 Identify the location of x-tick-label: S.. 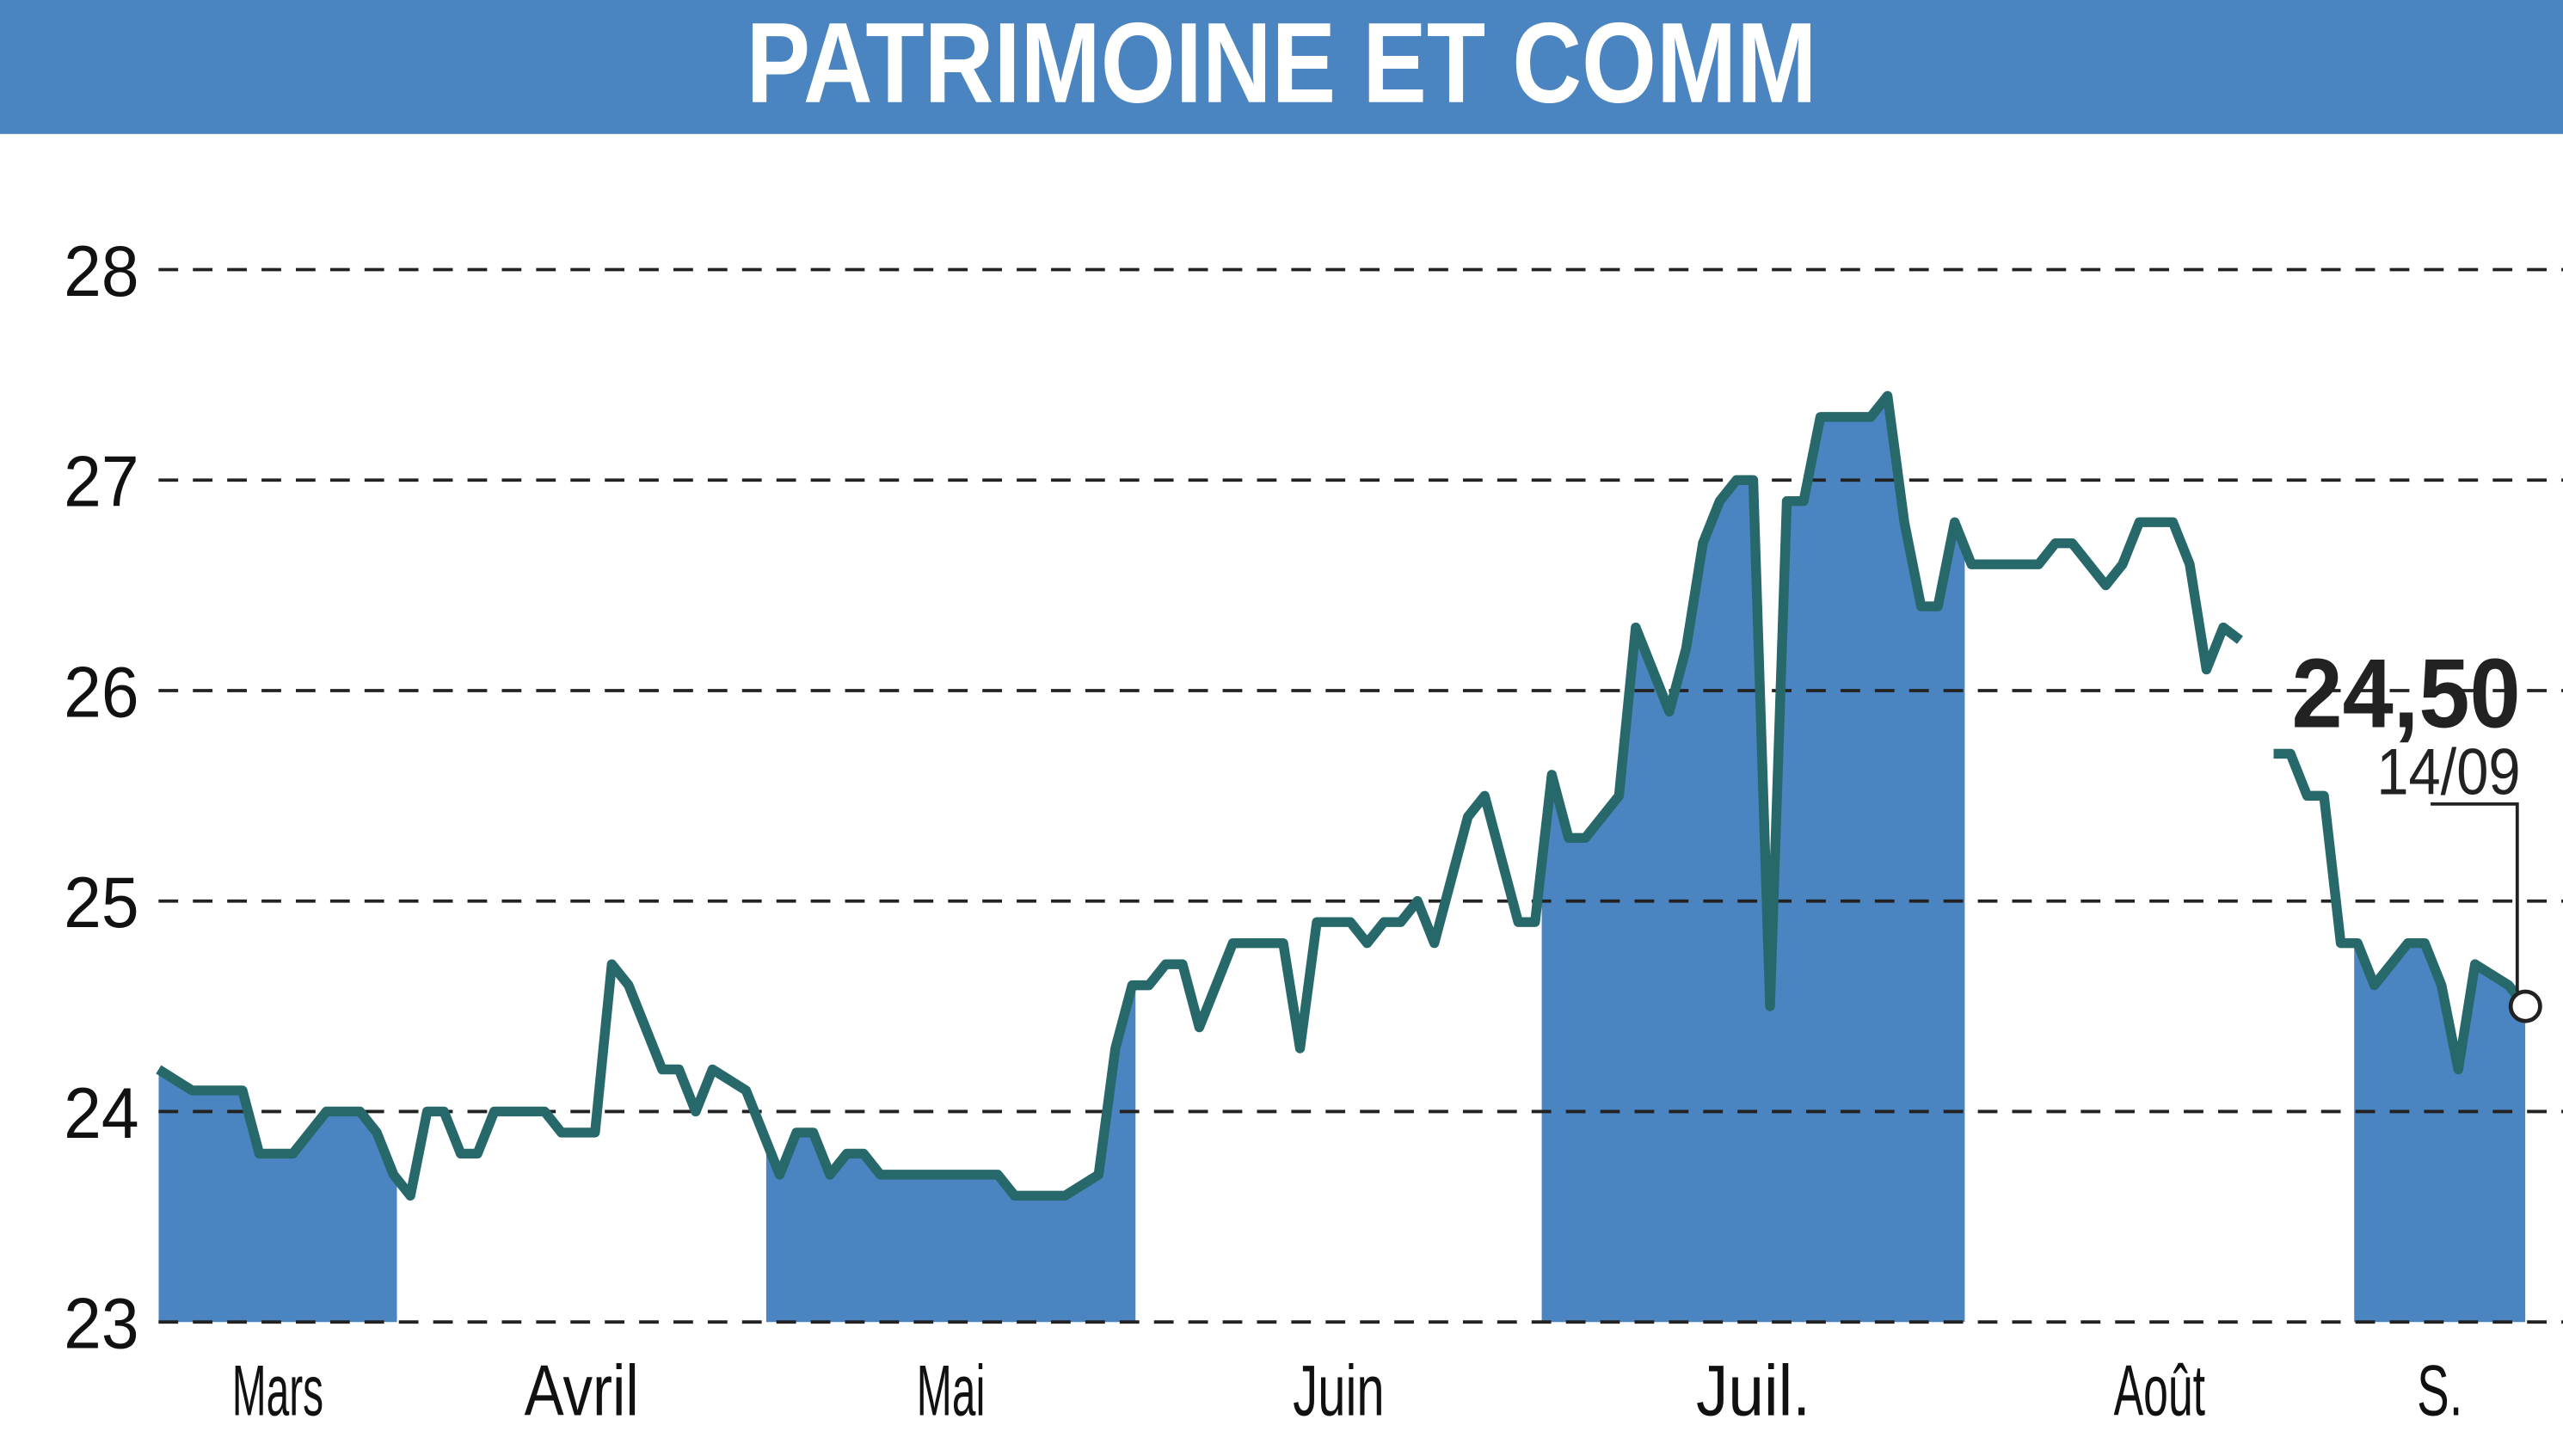
(2439, 1391).